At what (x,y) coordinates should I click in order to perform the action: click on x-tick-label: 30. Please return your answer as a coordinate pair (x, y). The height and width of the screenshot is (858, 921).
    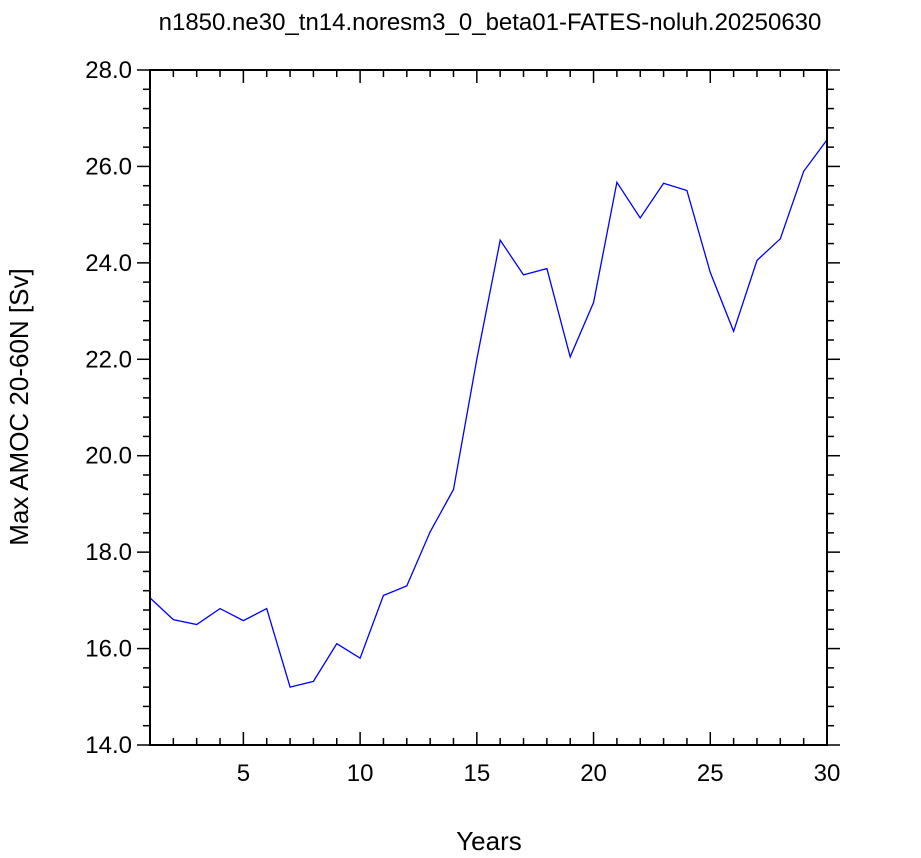
    Looking at the image, I should click on (827, 773).